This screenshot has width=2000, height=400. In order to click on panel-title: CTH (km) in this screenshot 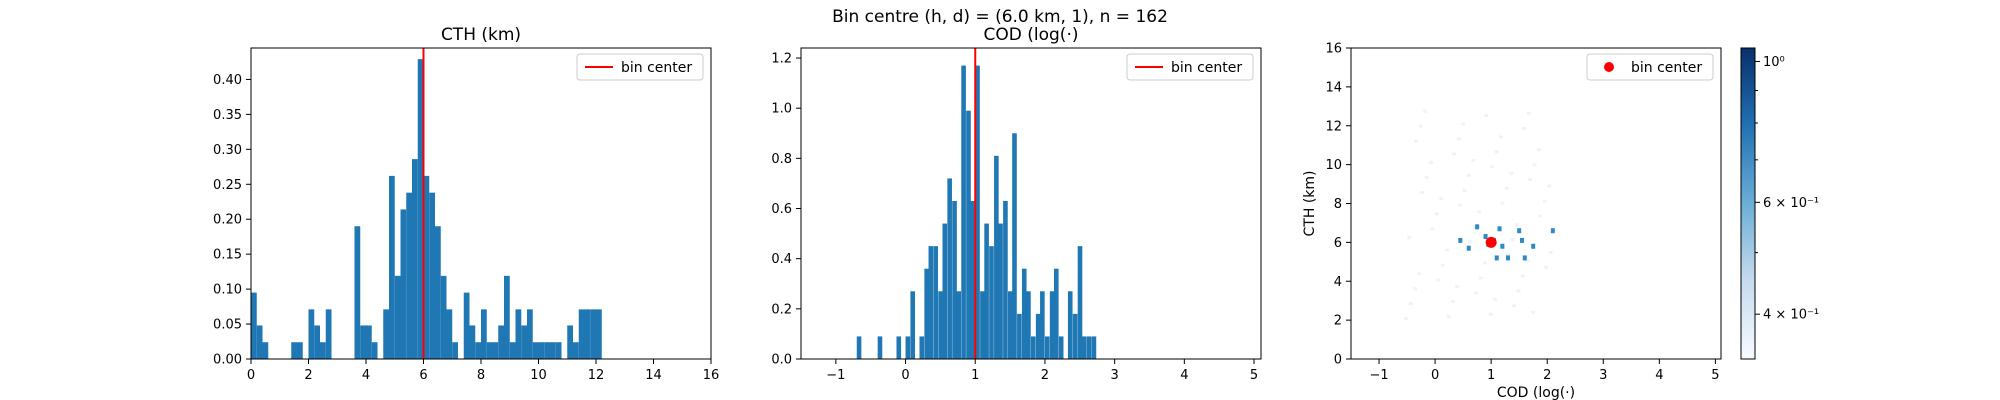, I will do `click(481, 35)`.